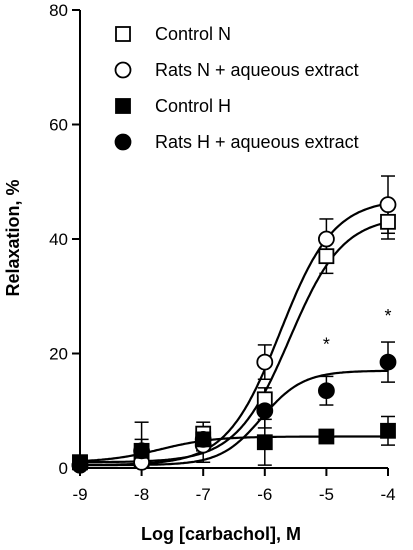 This screenshot has width=413, height=550. I want to click on annotations: **, so click(357, 330).